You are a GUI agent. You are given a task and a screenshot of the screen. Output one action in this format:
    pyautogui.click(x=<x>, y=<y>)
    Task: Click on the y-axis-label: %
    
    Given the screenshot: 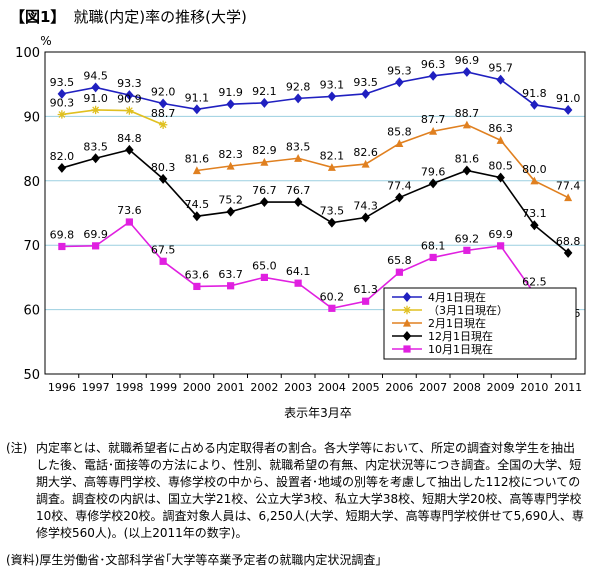 What is the action you would take?
    pyautogui.click(x=45, y=41)
    